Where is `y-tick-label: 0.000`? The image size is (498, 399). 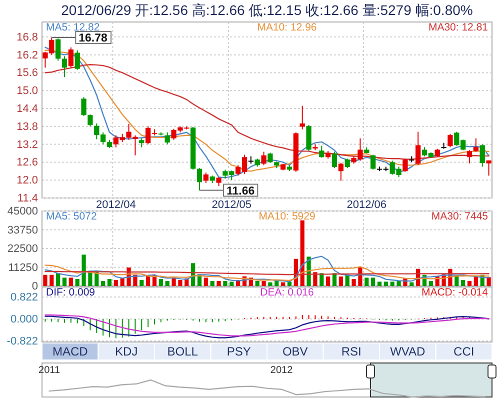 y-tick-label: 0.000 is located at coordinates (24, 320).